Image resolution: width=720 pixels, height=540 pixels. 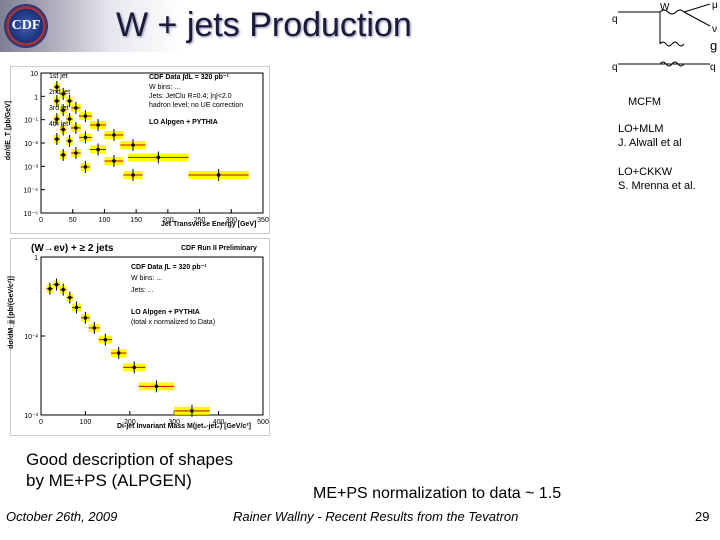 I want to click on plot1-legend-data: CDF Data ∫dL = 320 pb⁻¹, so click(x=189, y=77).